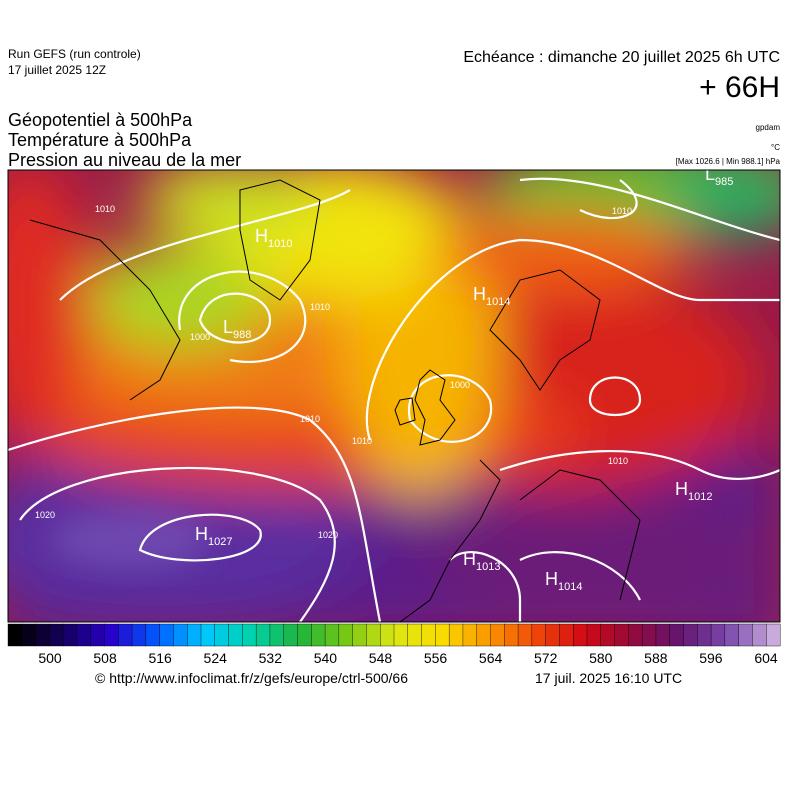 Image resolution: width=788 pixels, height=789 pixels. I want to click on title: Pression au niveau de la mer, so click(124, 160).